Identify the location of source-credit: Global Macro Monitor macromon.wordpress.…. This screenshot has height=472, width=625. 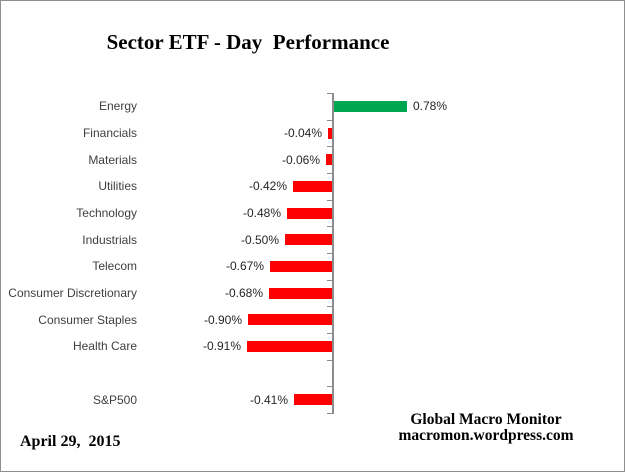
(486, 428).